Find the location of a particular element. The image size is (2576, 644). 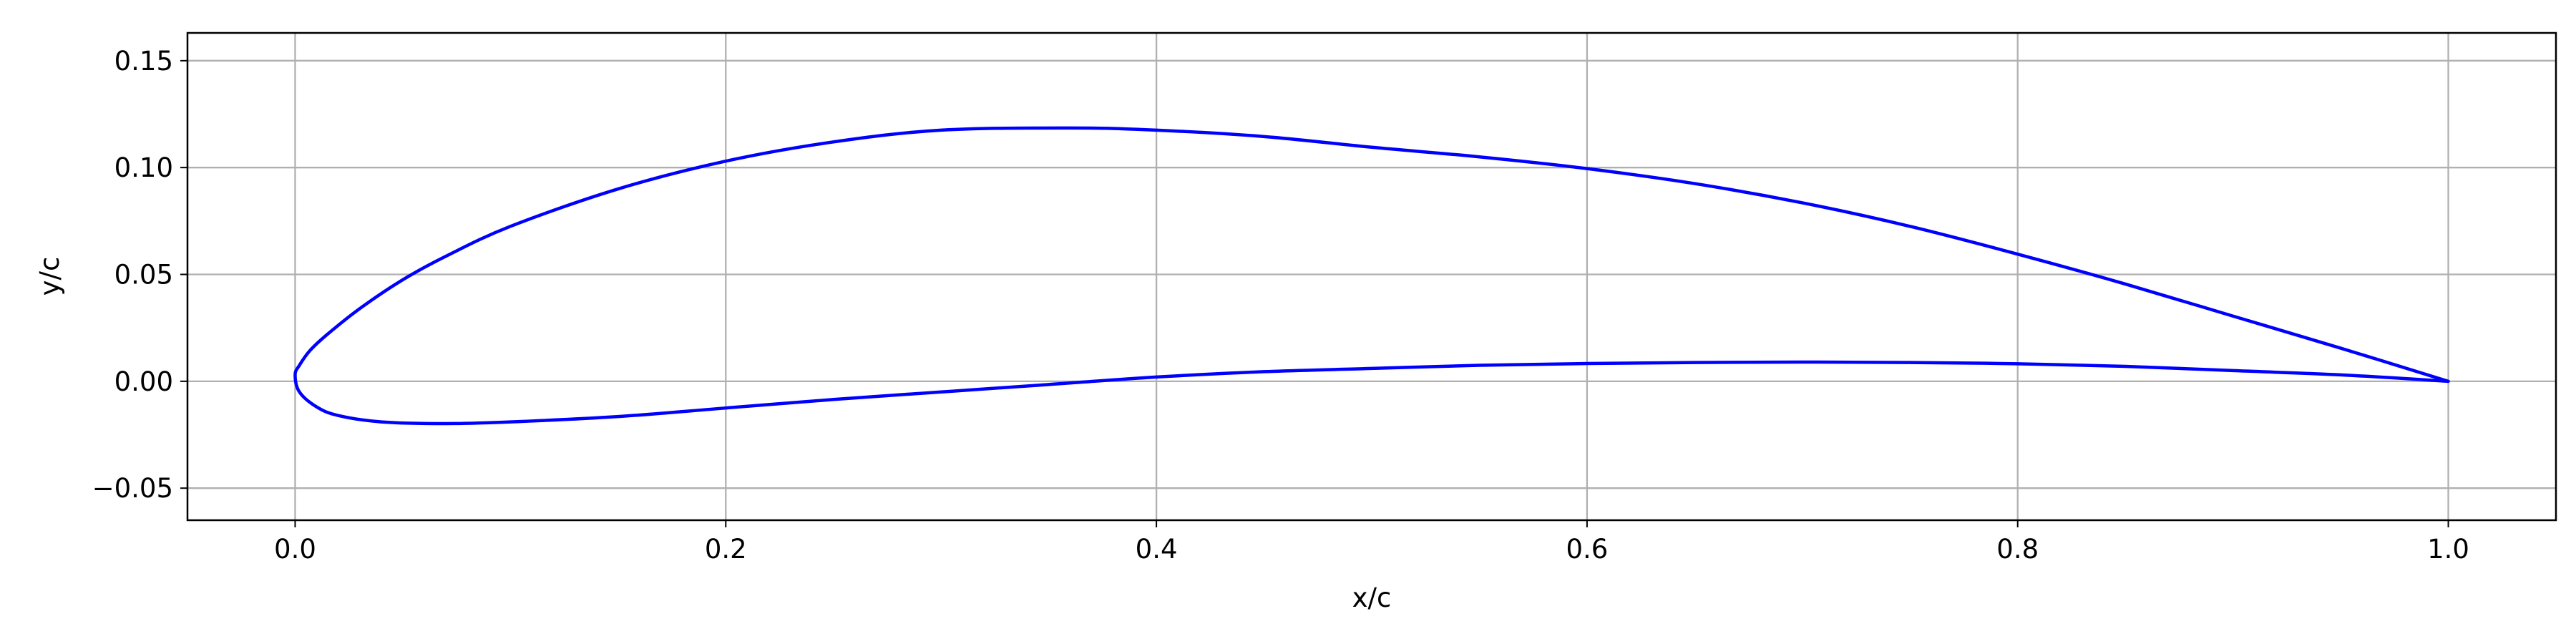

x-axis-label: x/c is located at coordinates (1372, 597).